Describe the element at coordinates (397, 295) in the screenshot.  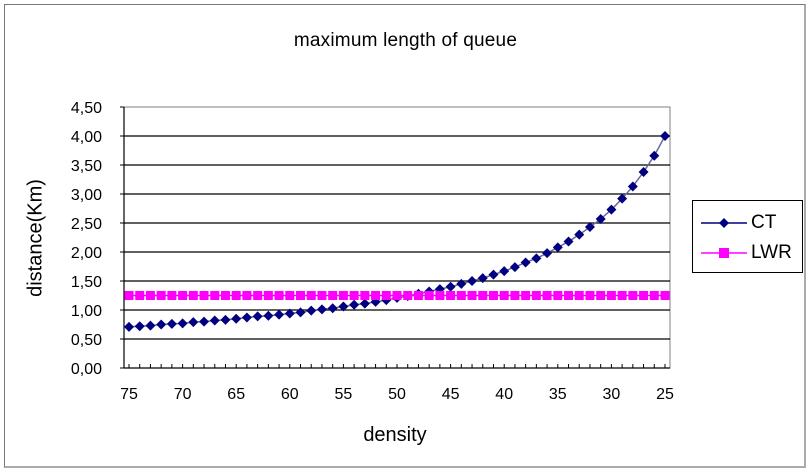
I see `series-lwr` at that location.